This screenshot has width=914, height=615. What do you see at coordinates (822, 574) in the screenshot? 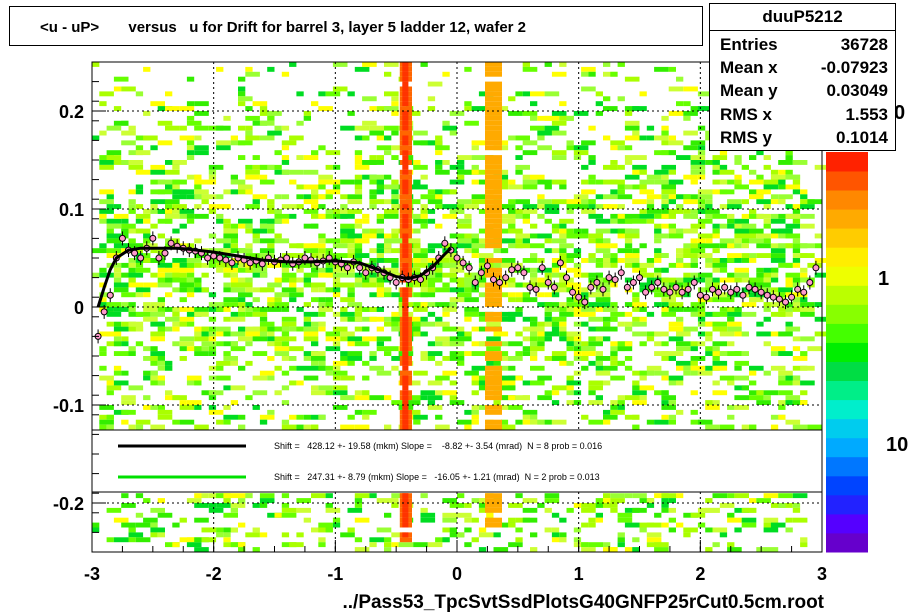
I see `x-tick-label: 3` at bounding box center [822, 574].